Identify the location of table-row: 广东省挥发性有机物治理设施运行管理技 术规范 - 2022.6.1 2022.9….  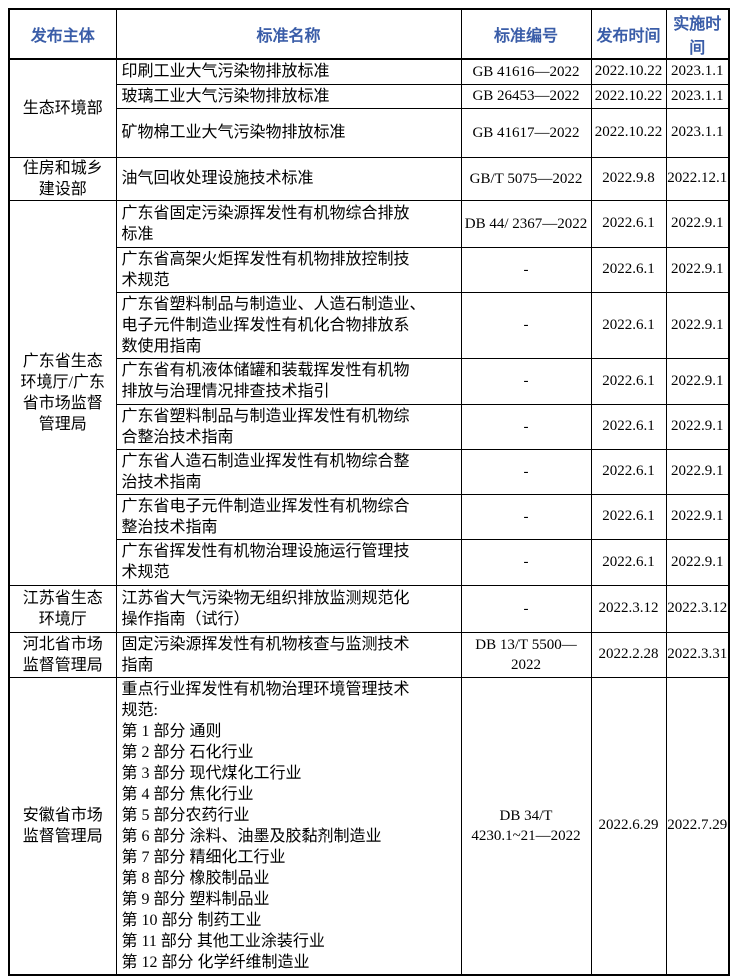
(369, 562).